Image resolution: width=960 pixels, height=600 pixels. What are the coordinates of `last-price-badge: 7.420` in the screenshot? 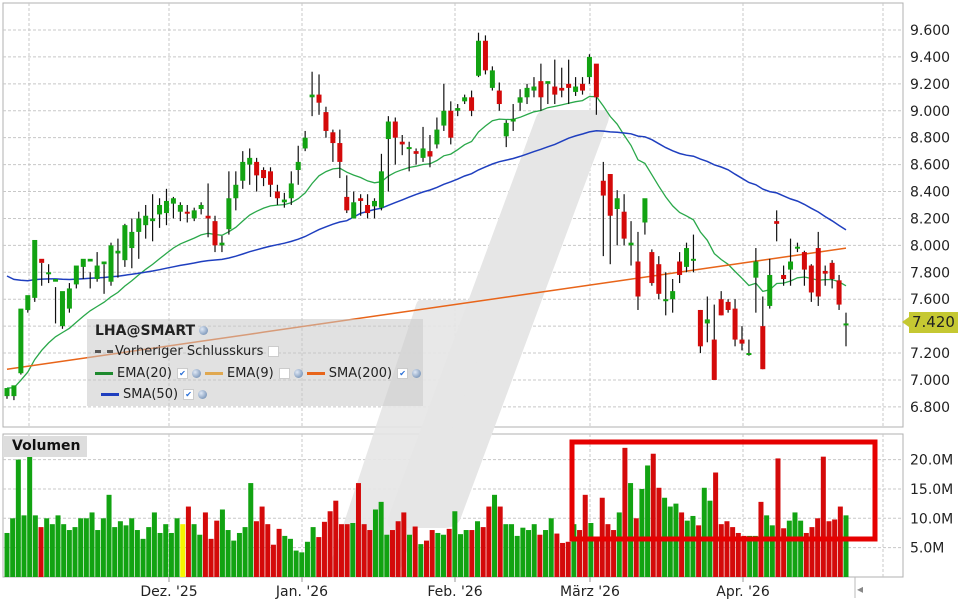 It's located at (930, 322).